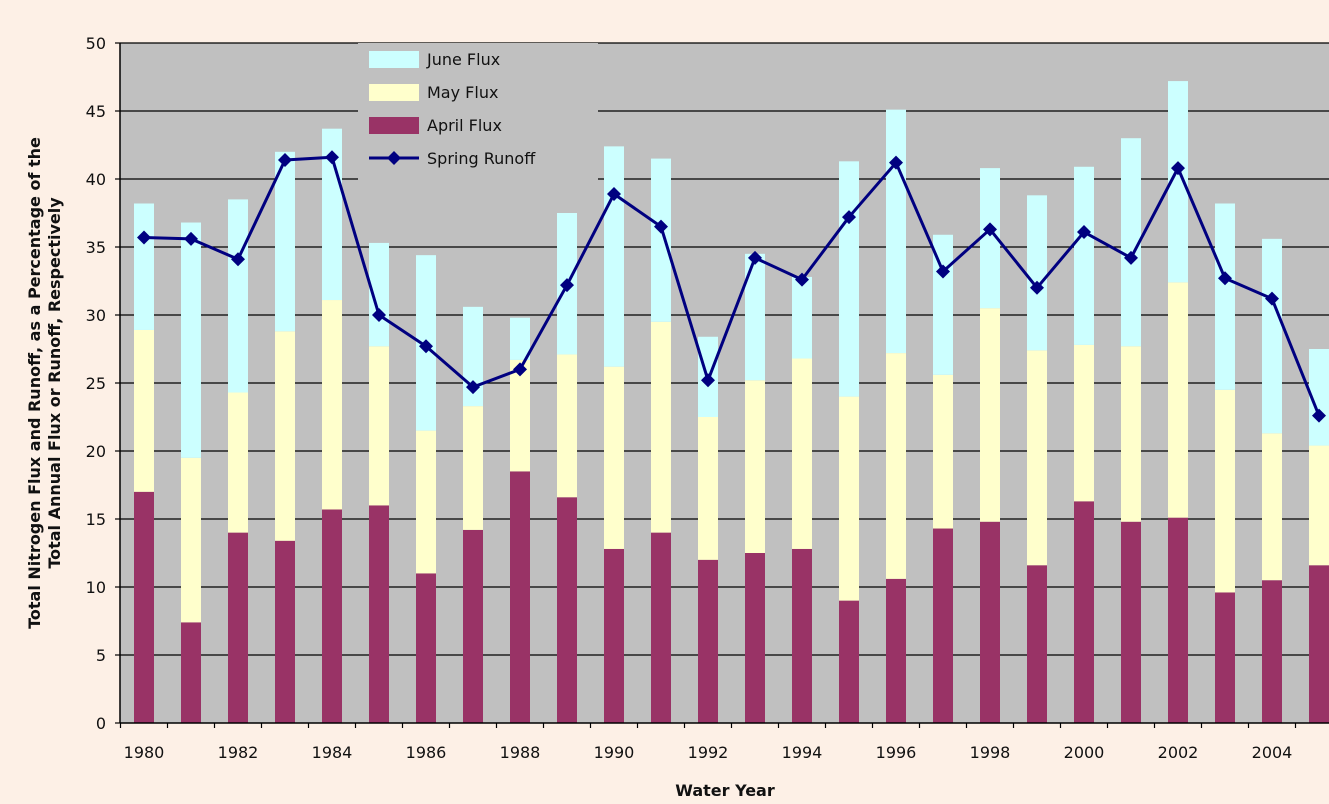 The height and width of the screenshot is (804, 1329). I want to click on bar-may-flux-1984, so click(332, 405).